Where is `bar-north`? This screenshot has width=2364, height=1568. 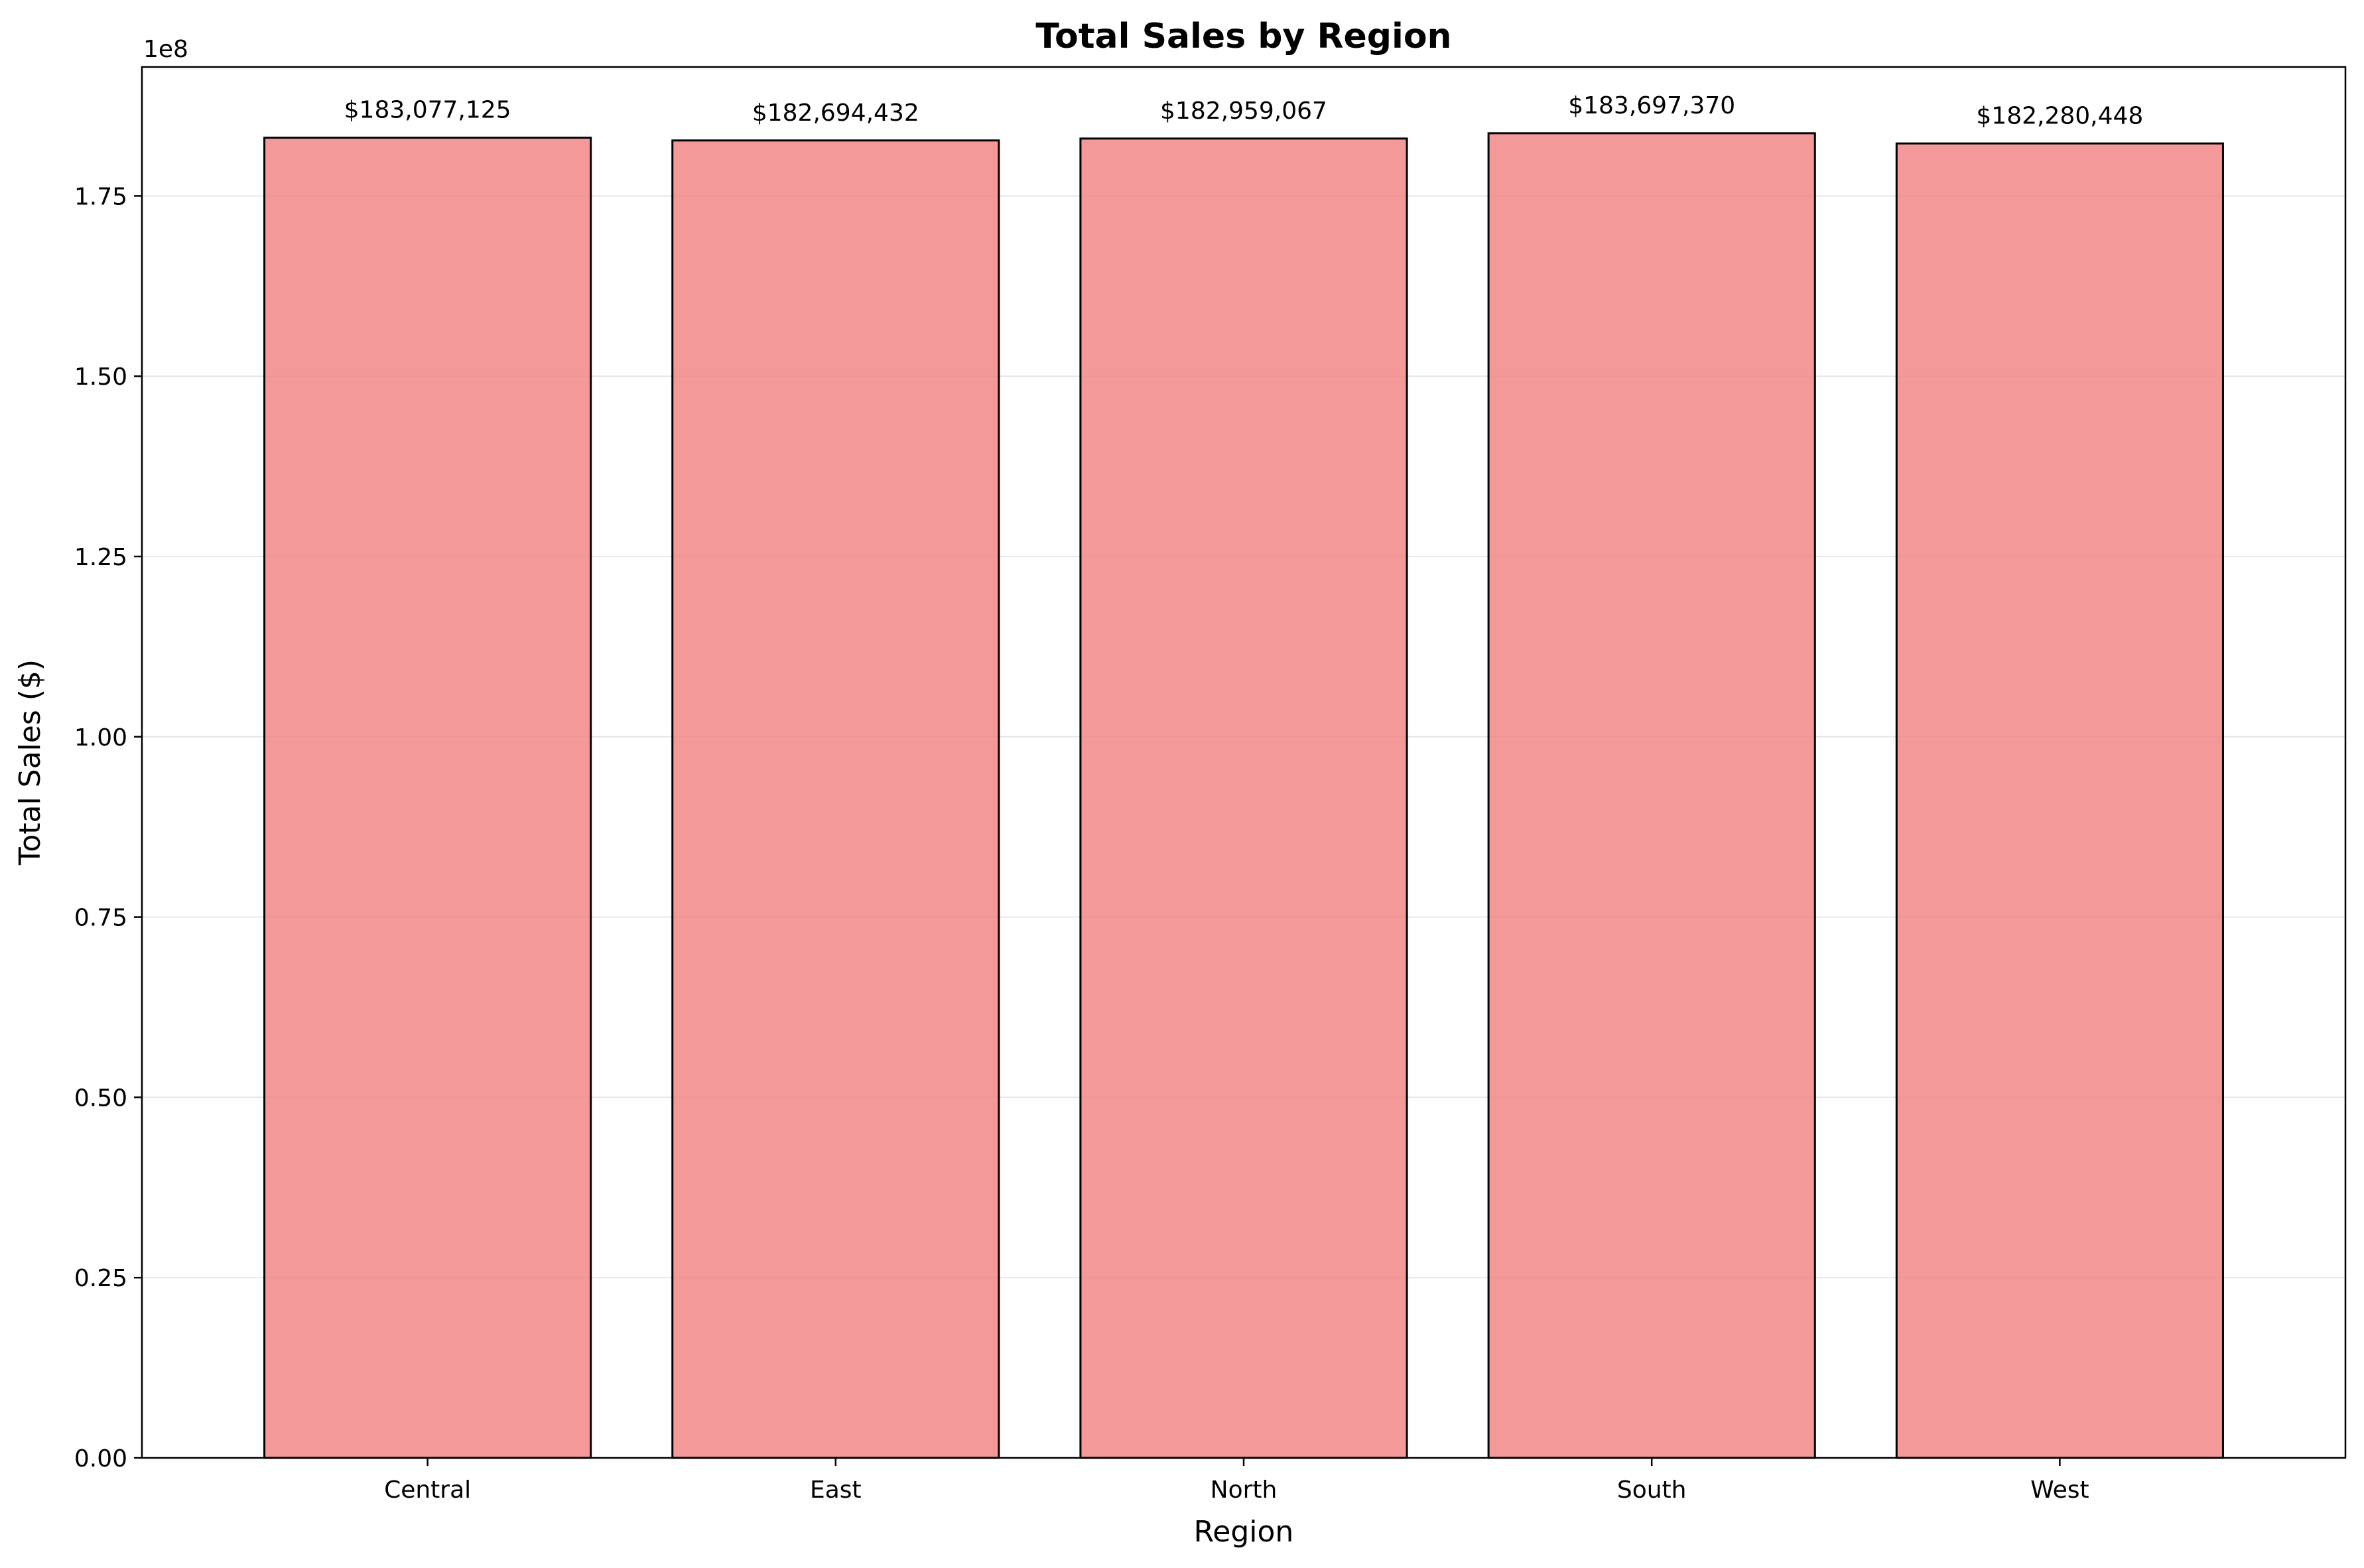 bar-north is located at coordinates (1243, 798).